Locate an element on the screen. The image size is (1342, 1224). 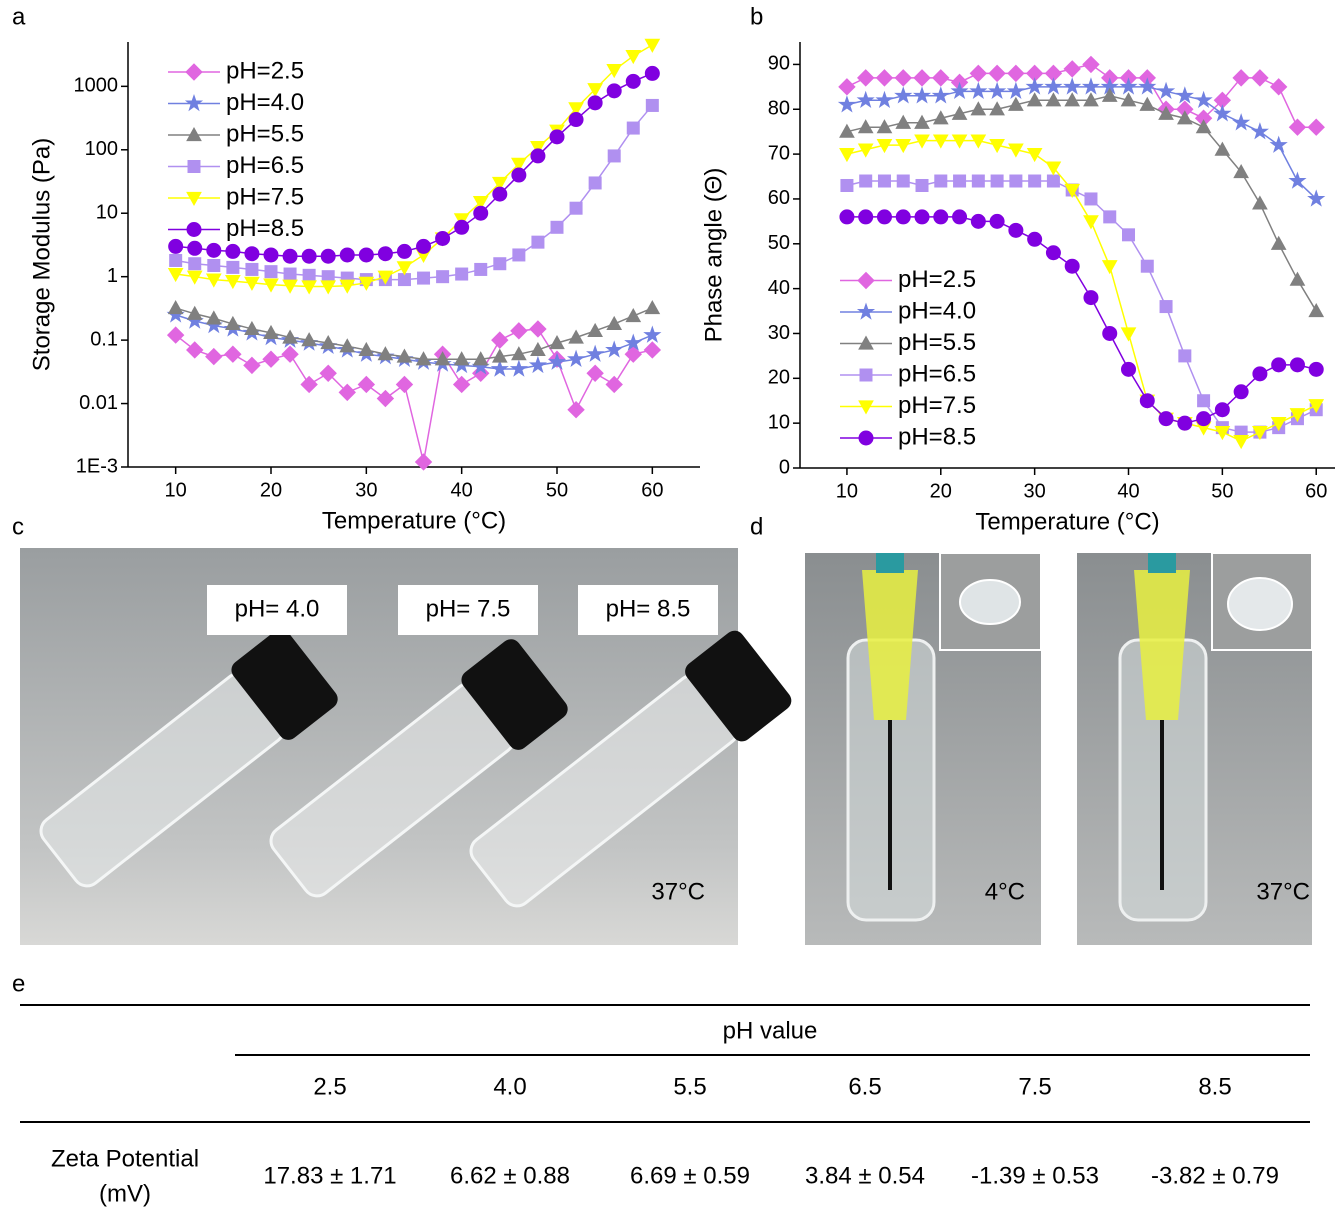
table-cell: 17.83 ± 1.71 is located at coordinates (329, 1175).